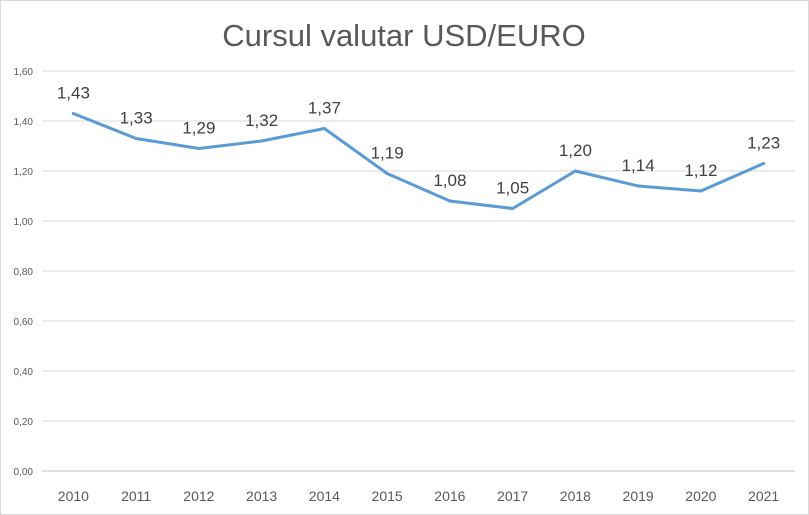 The width and height of the screenshot is (809, 515). I want to click on y-tick-label: 0,60, so click(24, 322).